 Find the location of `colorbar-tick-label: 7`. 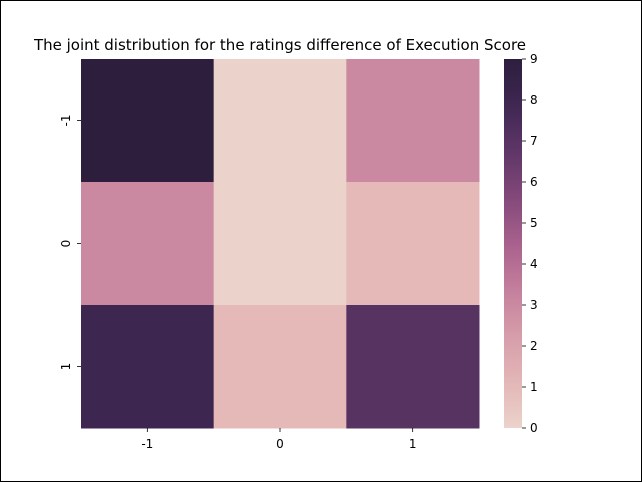

colorbar-tick-label: 7 is located at coordinates (534, 141).